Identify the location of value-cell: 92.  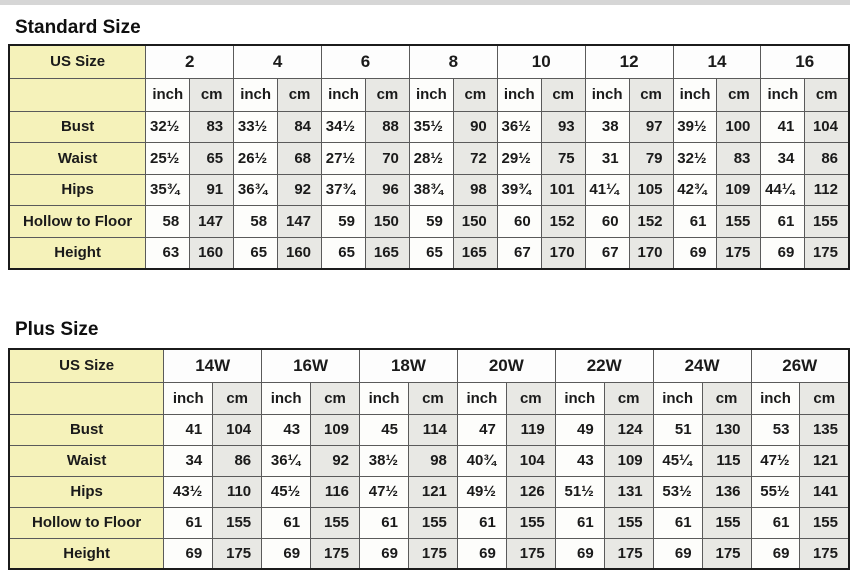
(335, 460).